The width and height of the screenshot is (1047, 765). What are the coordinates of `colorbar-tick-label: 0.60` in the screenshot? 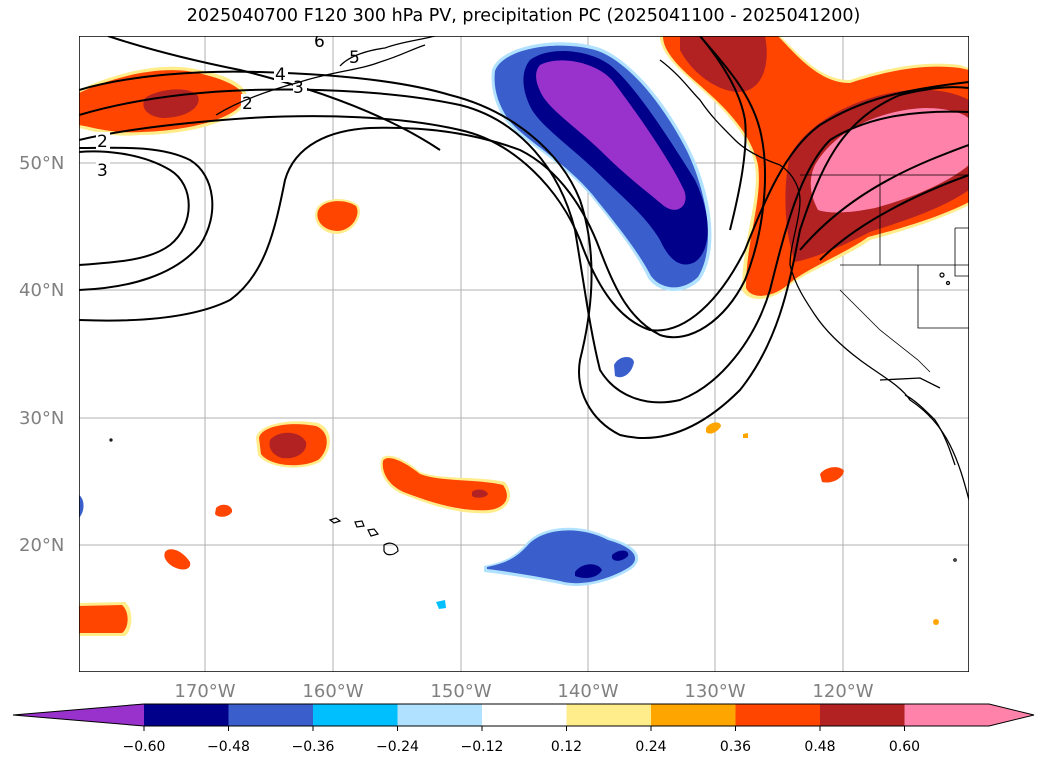 It's located at (904, 747).